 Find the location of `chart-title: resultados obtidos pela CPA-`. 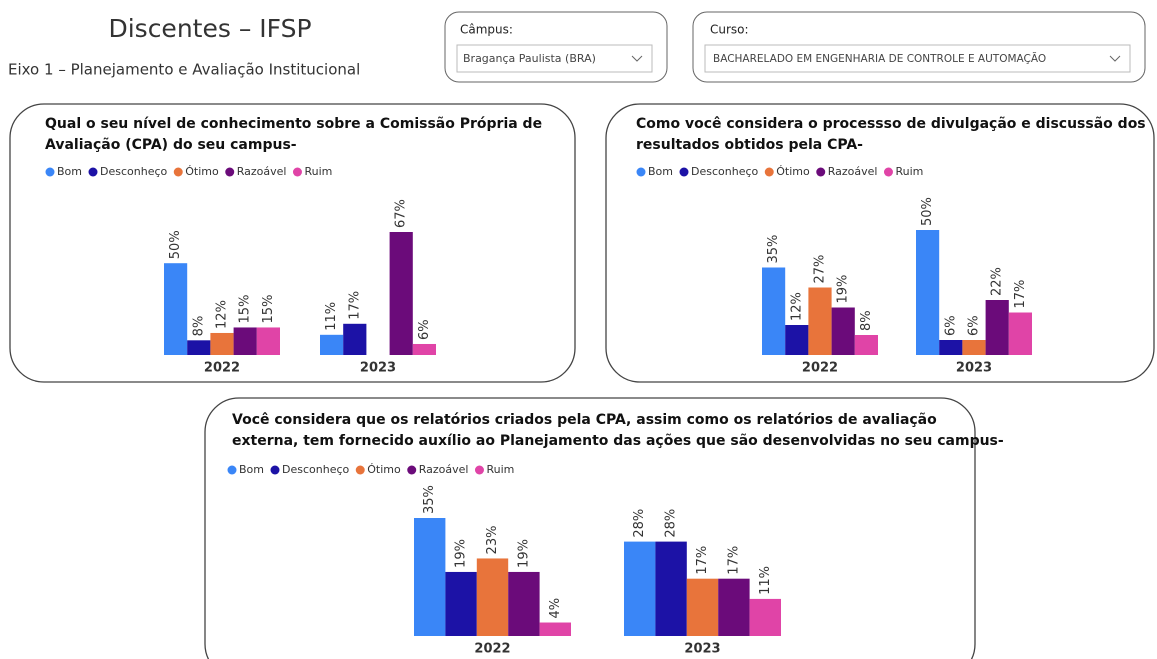

chart-title: resultados obtidos pela CPA- is located at coordinates (749, 145).